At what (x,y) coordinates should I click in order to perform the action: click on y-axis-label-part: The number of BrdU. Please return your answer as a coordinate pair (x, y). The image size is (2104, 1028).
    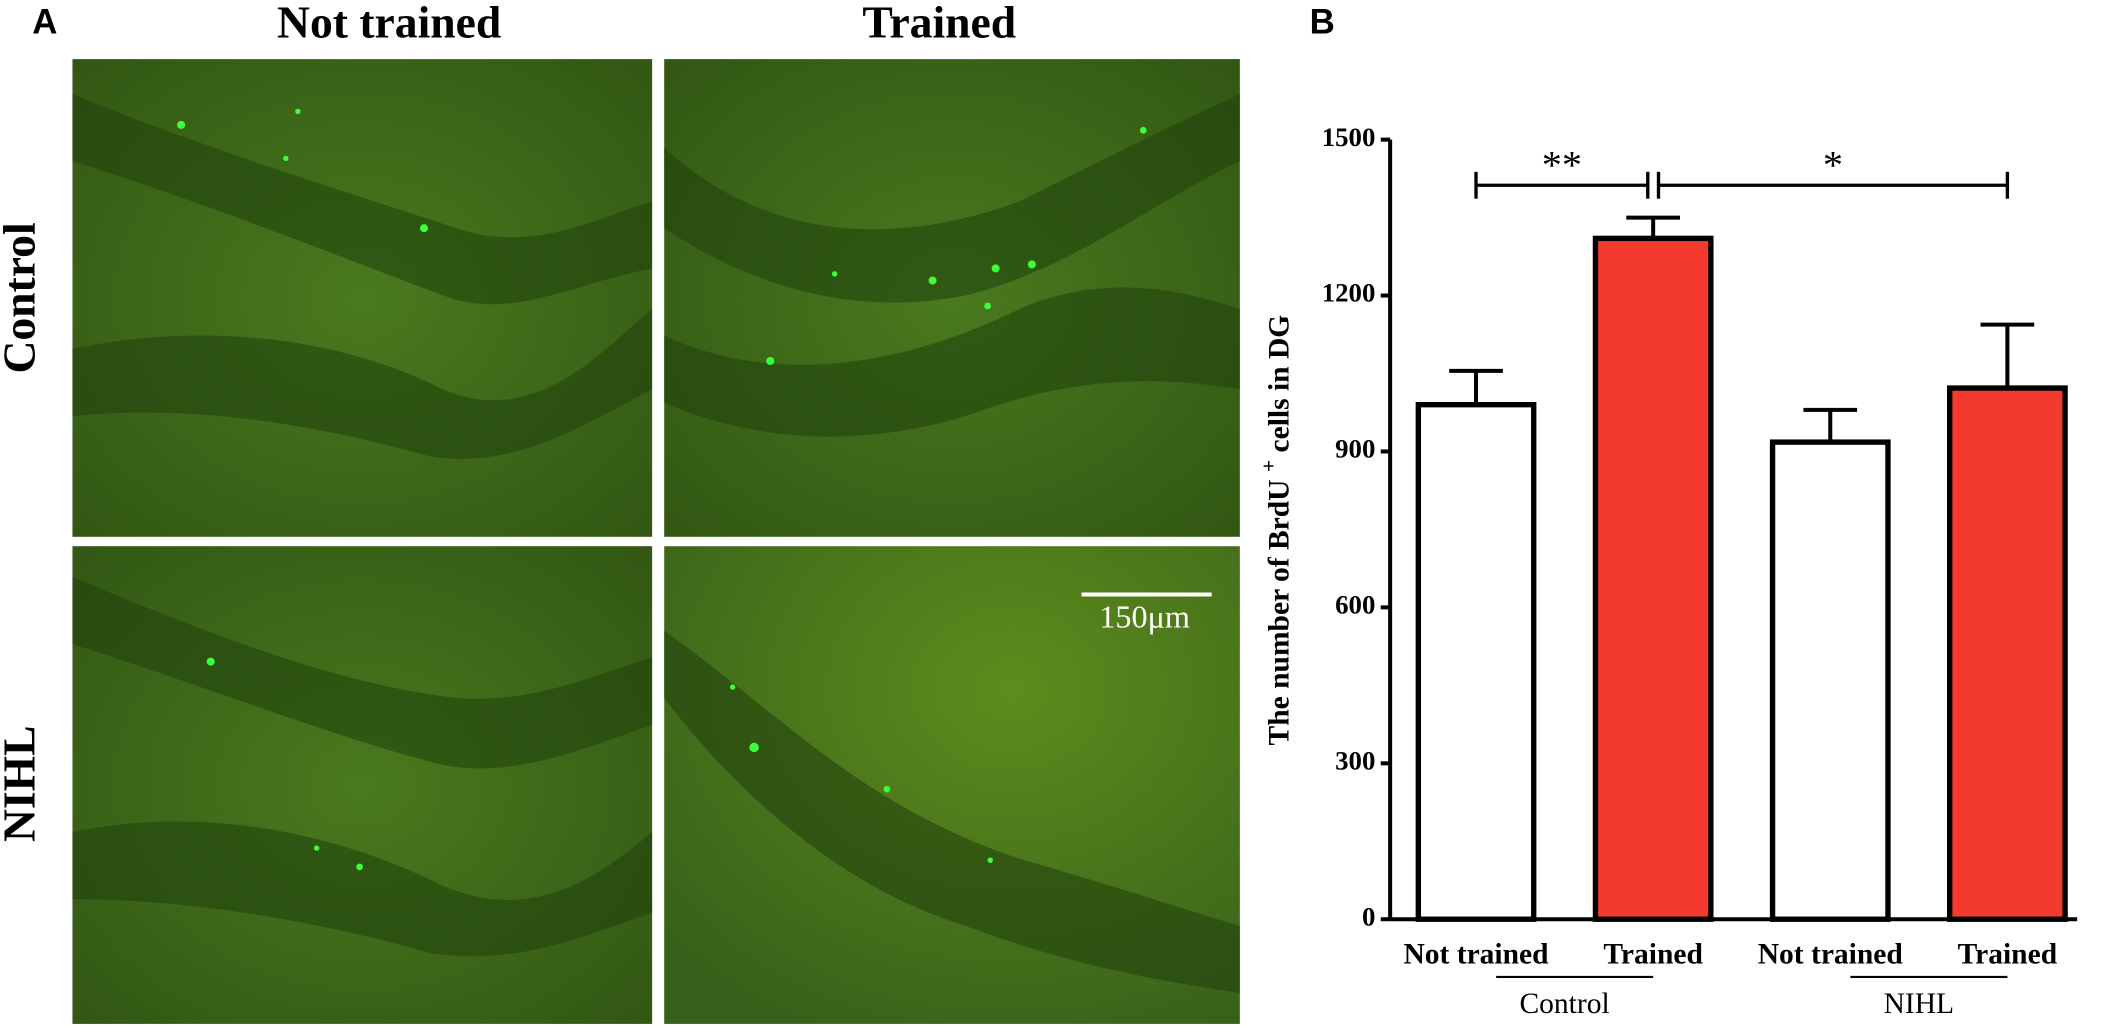
    Looking at the image, I should click on (1279, 608).